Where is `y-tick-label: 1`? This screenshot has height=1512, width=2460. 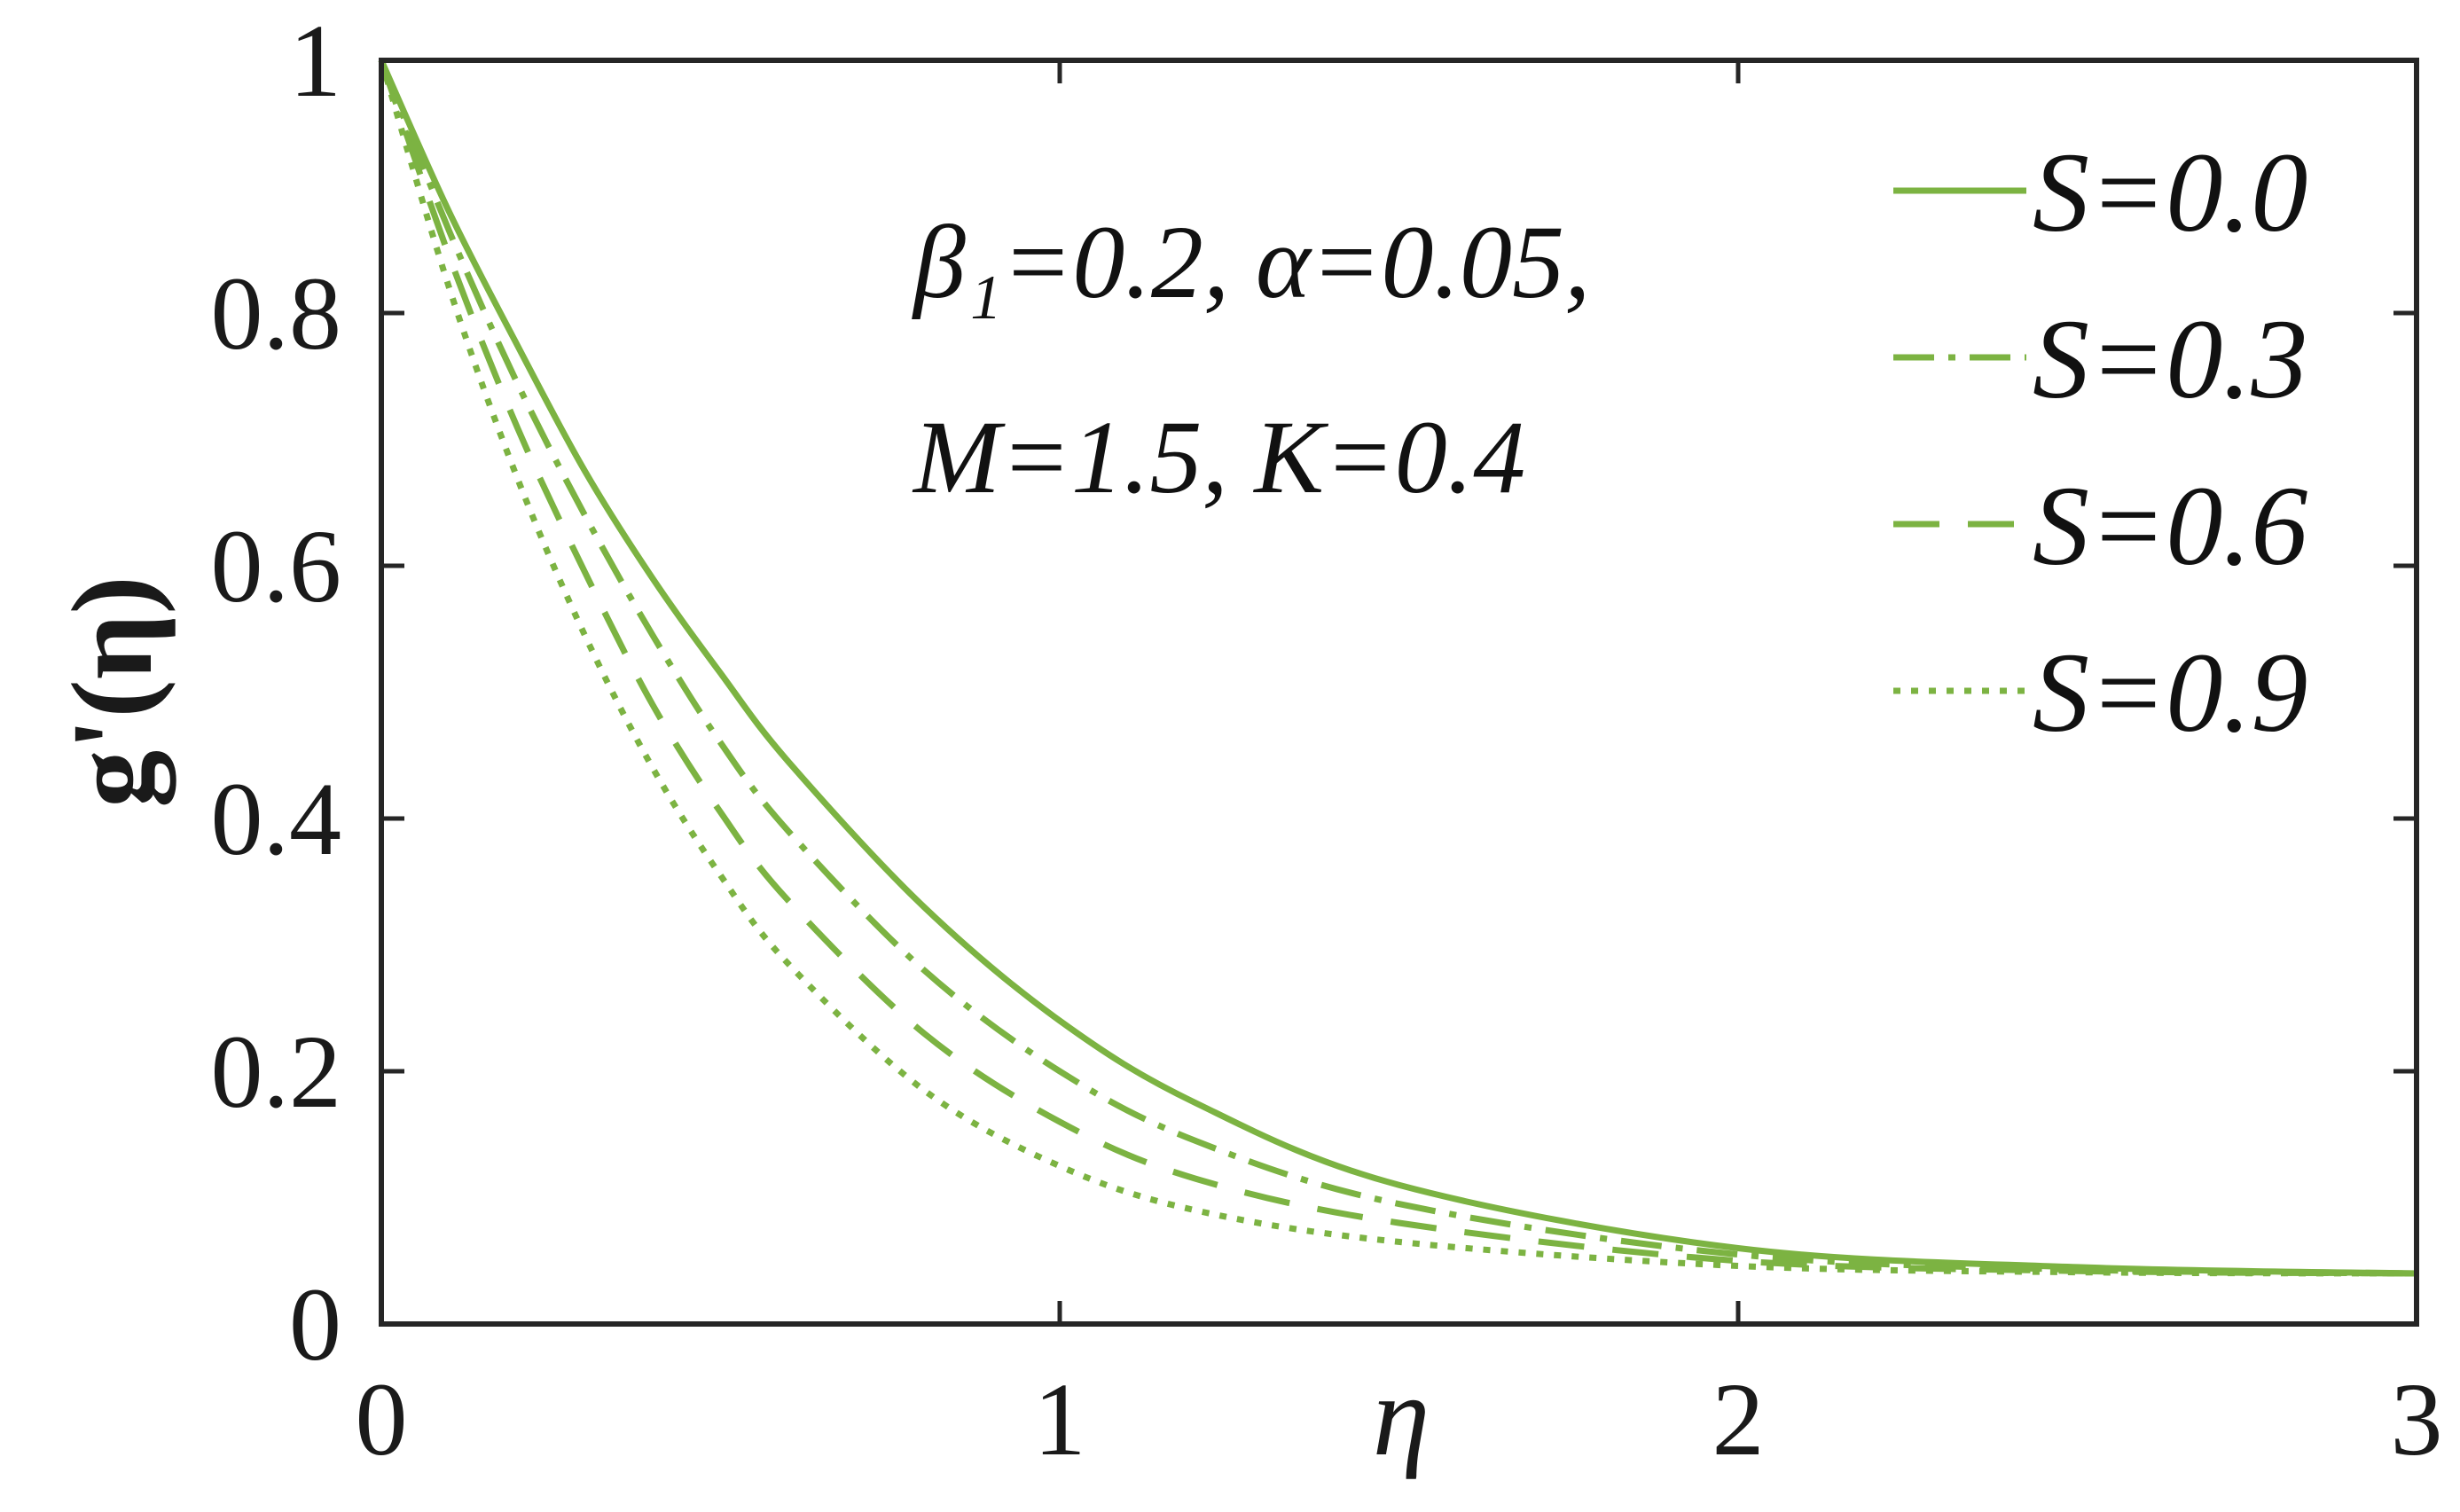
y-tick-label: 1 is located at coordinates (315, 61).